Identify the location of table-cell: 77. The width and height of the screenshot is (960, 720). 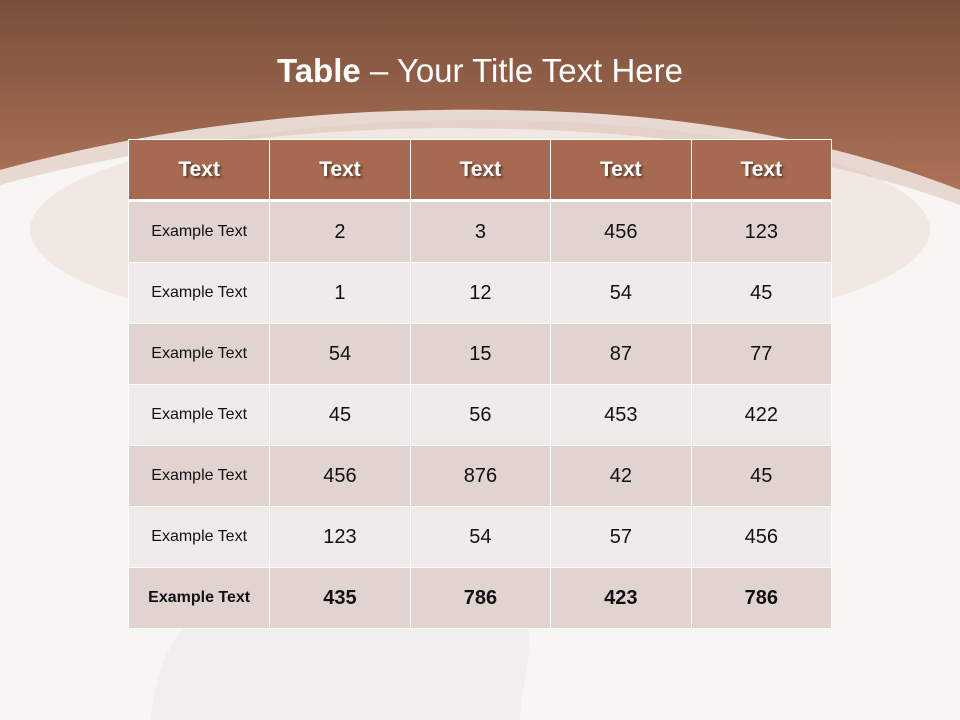
(761, 354).